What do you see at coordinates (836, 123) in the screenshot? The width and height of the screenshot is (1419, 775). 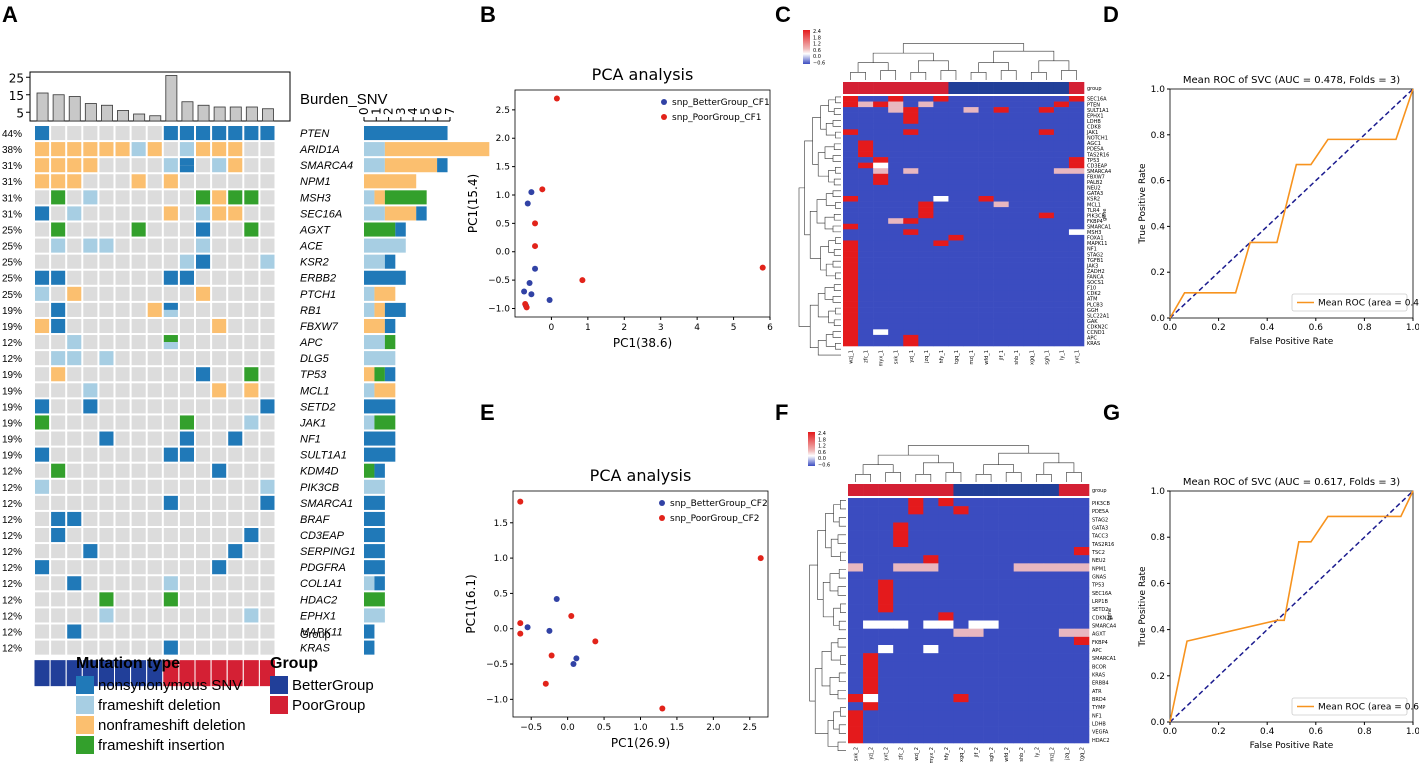 I see `heatmap-row-dendrogram` at bounding box center [836, 123].